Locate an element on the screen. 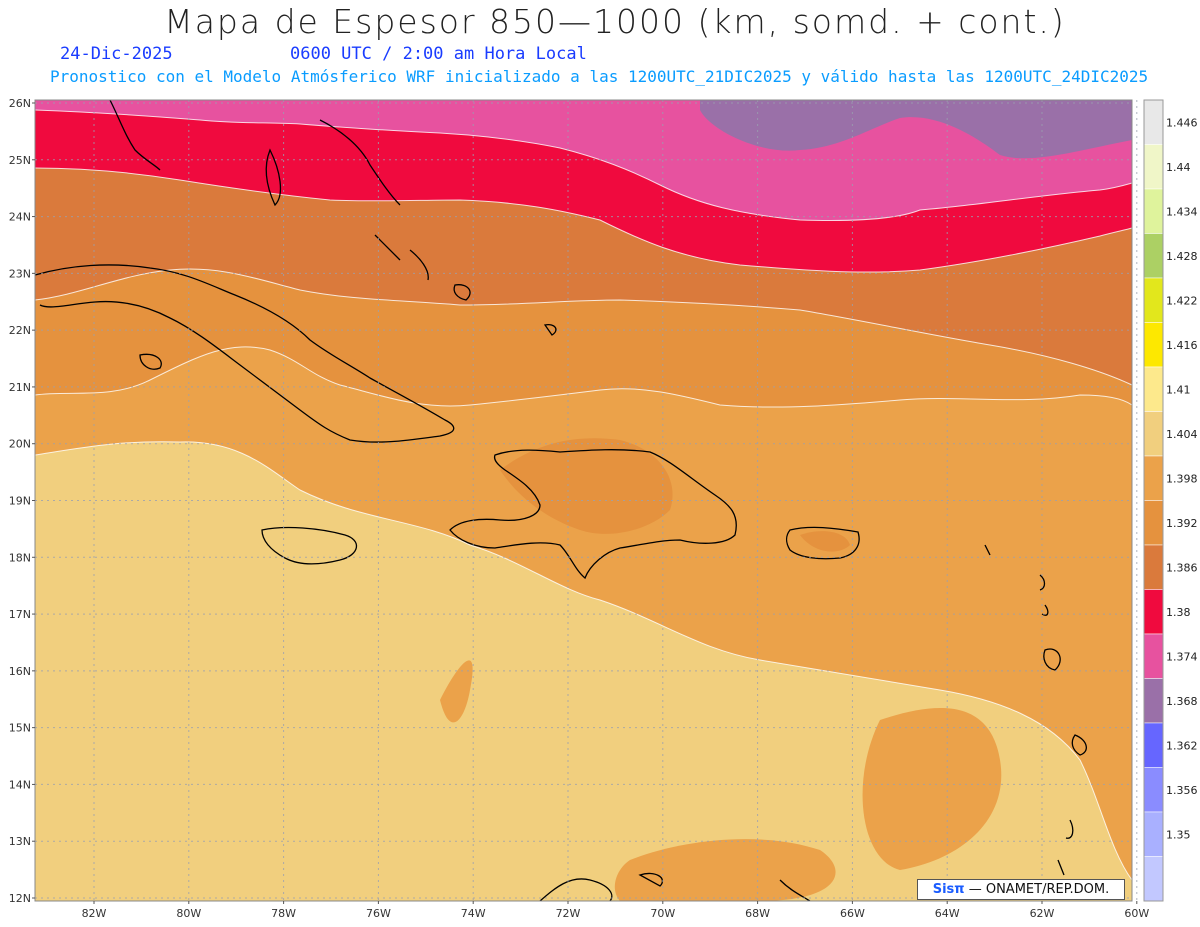 The width and height of the screenshot is (1200, 927). colorbar-frame is located at coordinates (1153, 500).